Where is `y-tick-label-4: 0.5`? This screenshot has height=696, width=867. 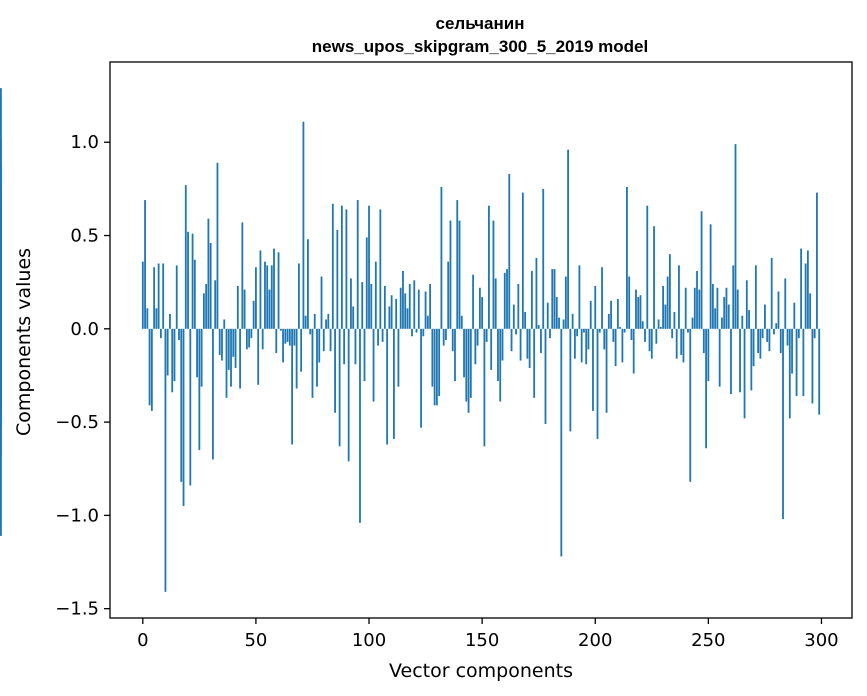 y-tick-label-4: 0.5 is located at coordinates (84, 236).